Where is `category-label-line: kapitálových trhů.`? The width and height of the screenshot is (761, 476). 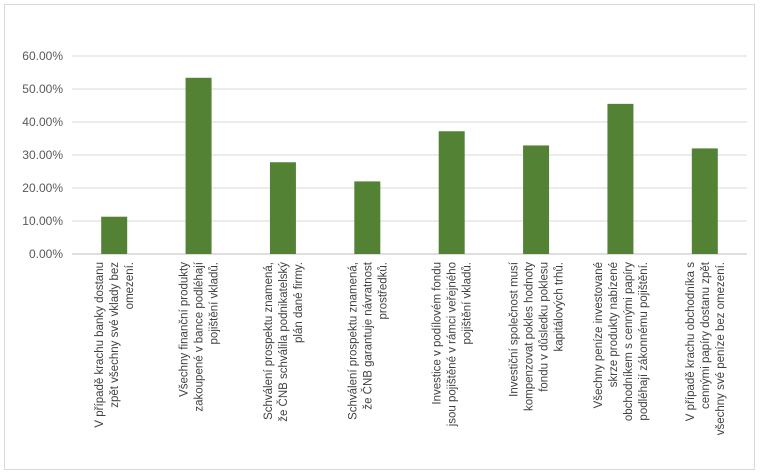 category-label-line: kapitálových trhů. is located at coordinates (560, 307).